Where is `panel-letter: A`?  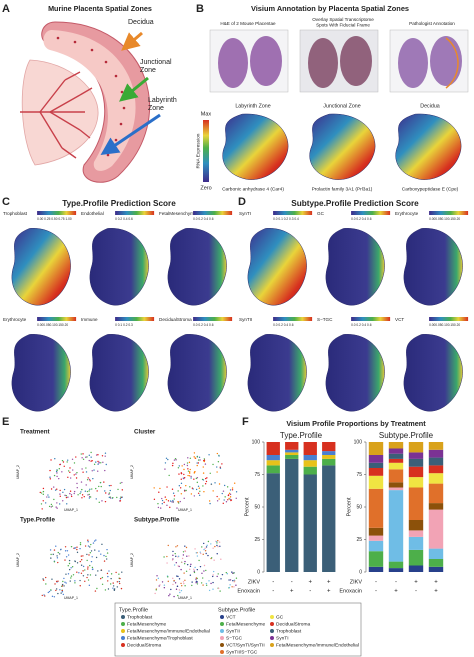 panel-letter: A is located at coordinates (6, 9).